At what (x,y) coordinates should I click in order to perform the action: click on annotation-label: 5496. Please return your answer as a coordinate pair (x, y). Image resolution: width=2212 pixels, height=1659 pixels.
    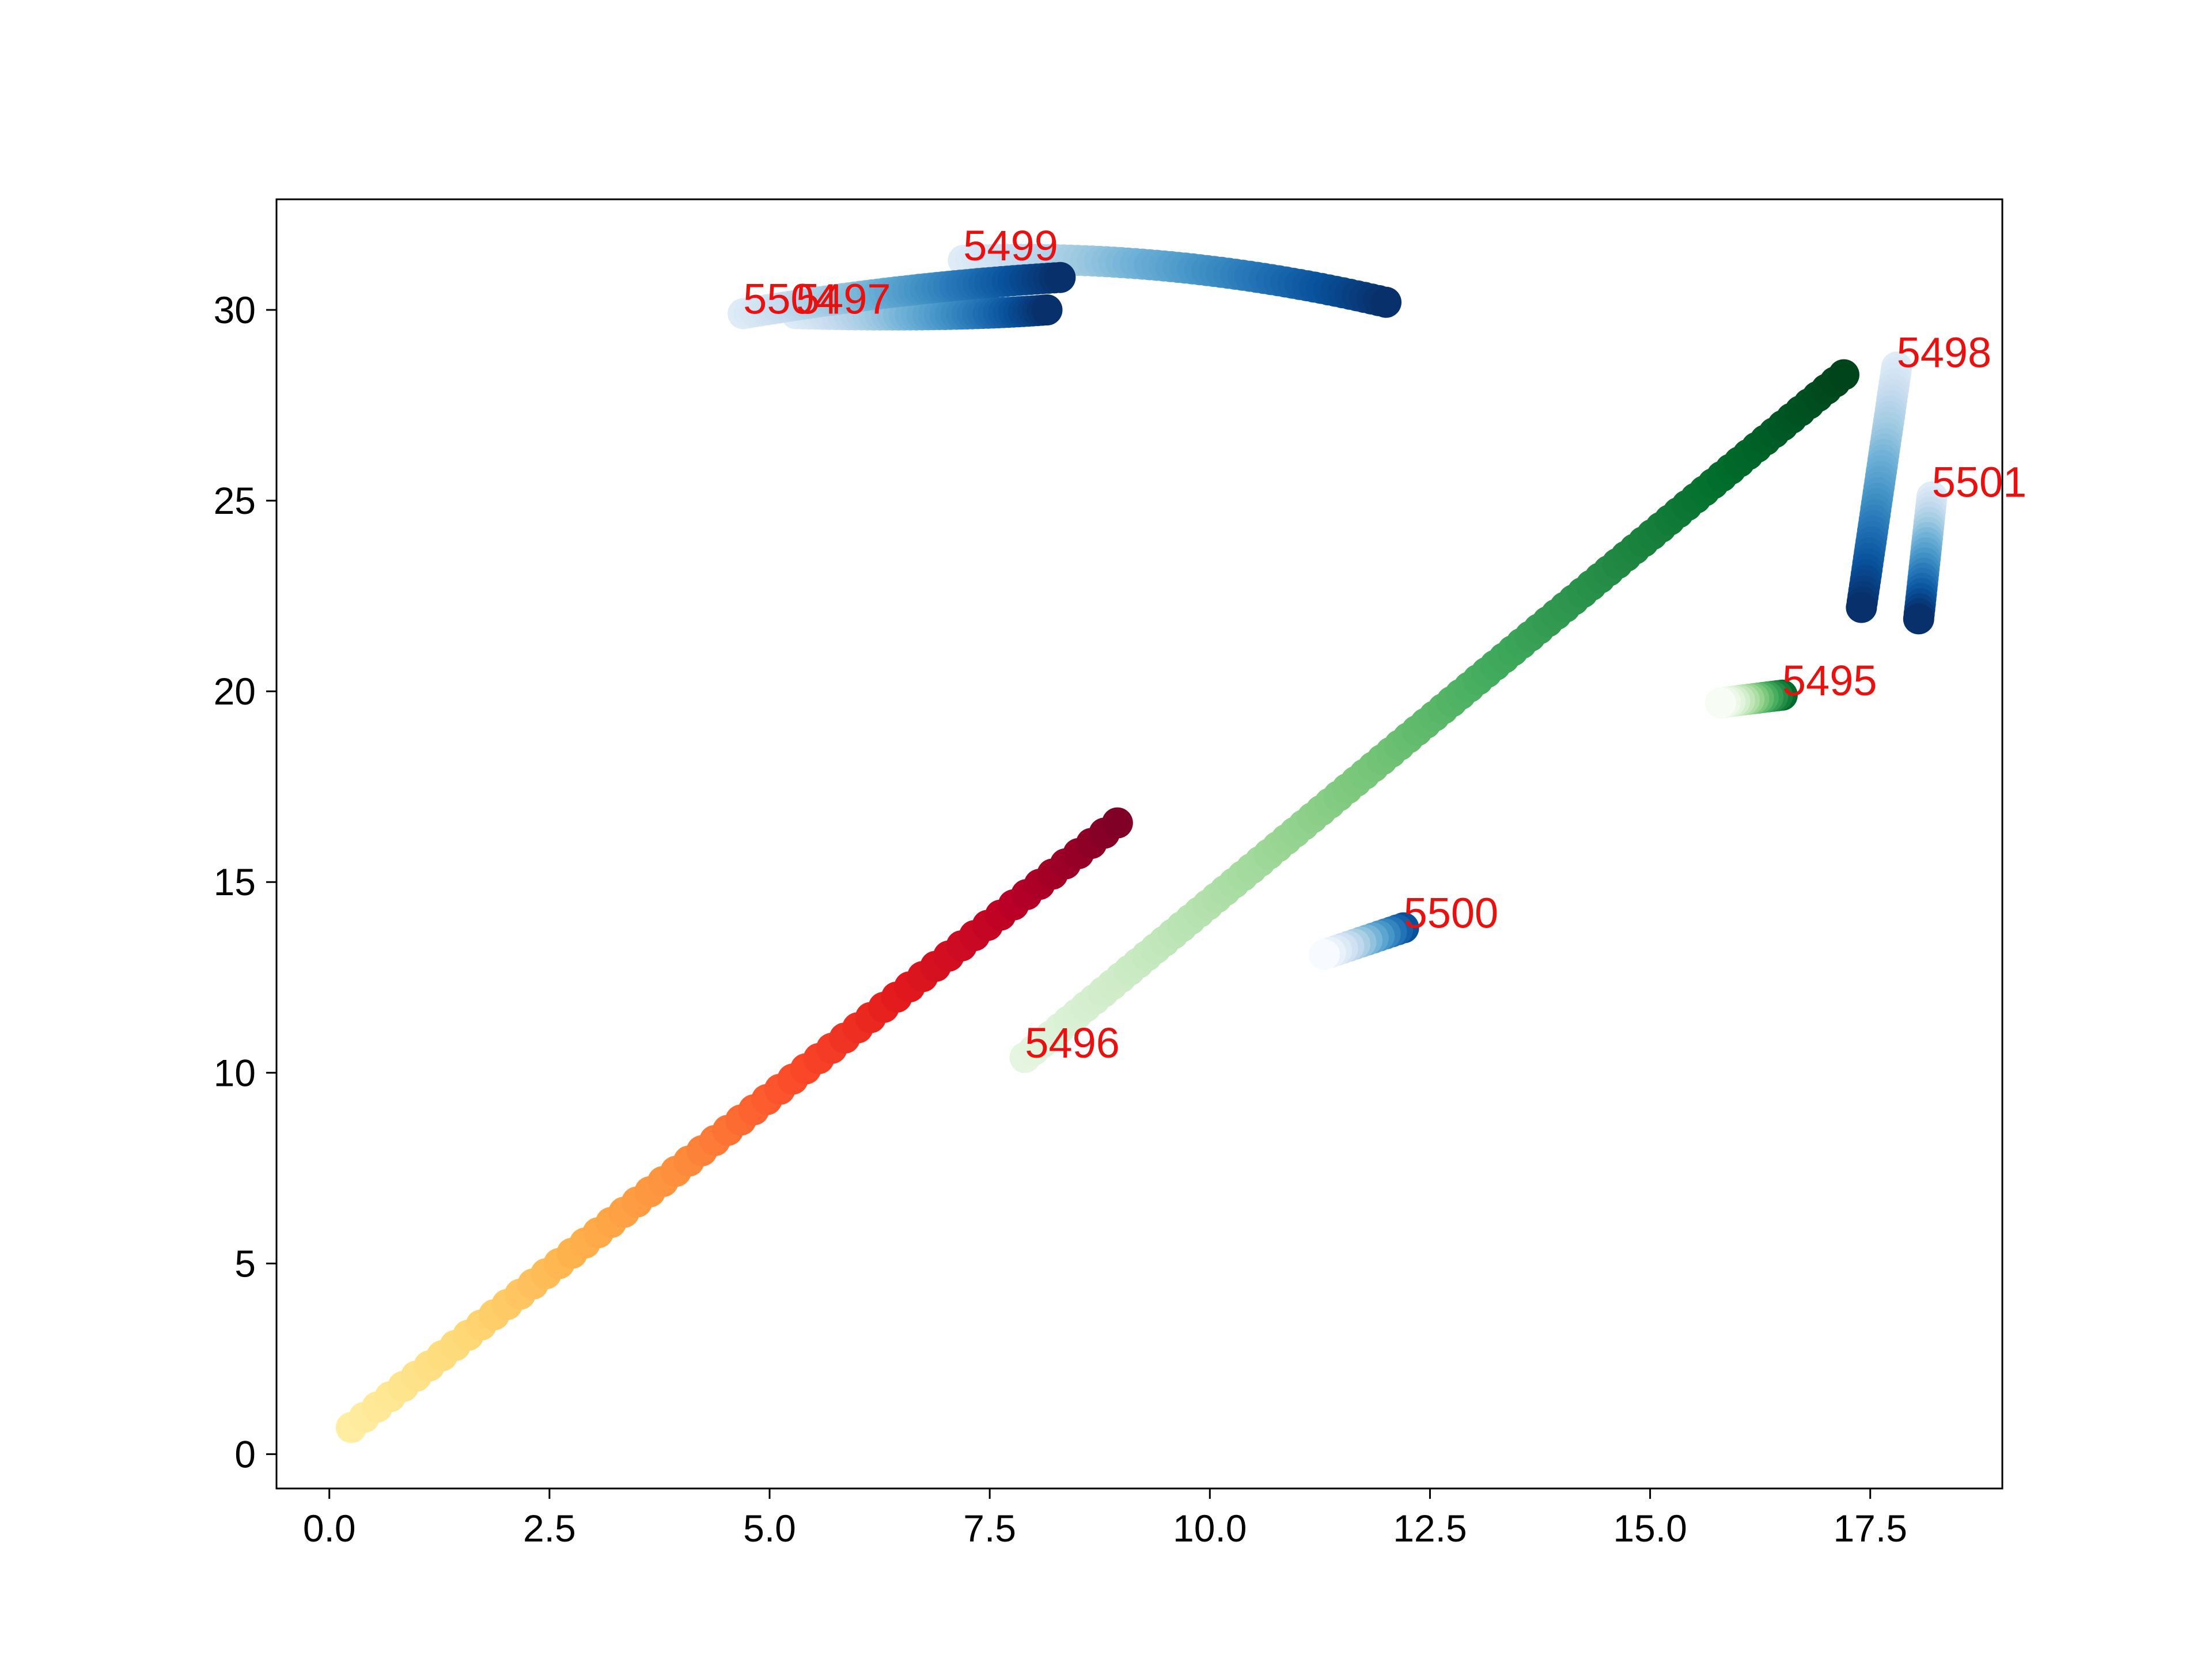
    Looking at the image, I should click on (1072, 1043).